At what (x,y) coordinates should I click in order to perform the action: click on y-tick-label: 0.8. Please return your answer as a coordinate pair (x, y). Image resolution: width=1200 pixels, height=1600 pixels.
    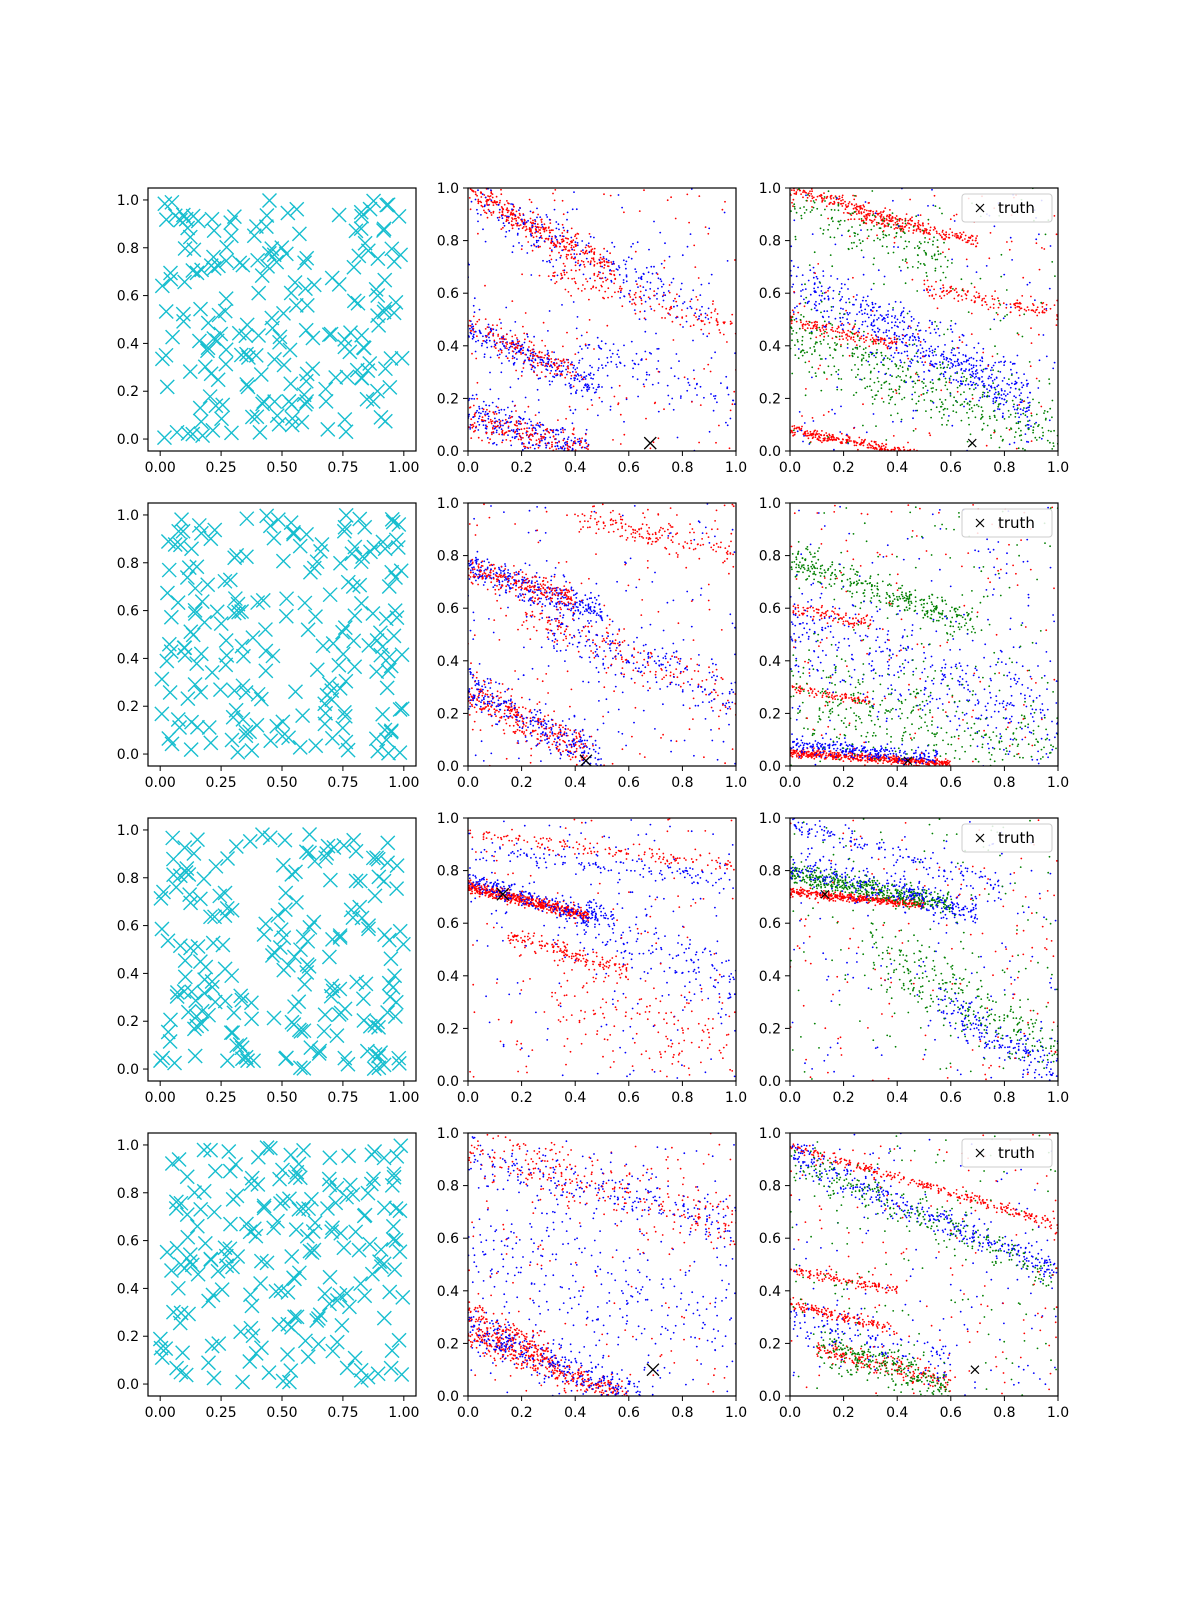
    Looking at the image, I should click on (128, 249).